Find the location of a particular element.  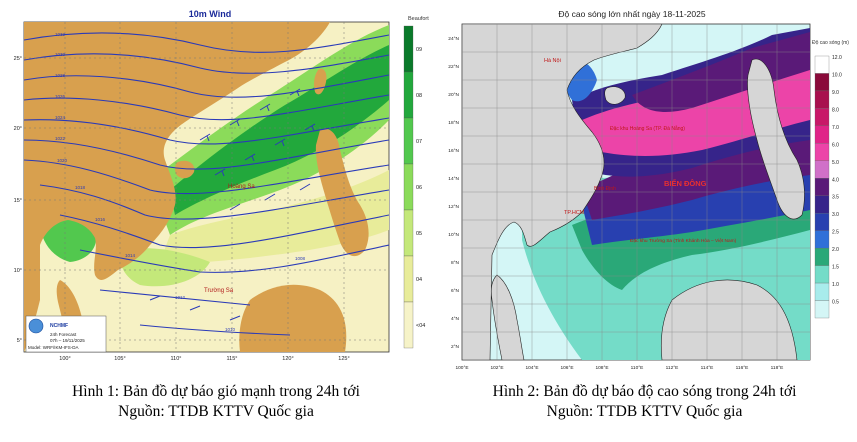

colorbar-label: 1.5 is located at coordinates (835, 268).